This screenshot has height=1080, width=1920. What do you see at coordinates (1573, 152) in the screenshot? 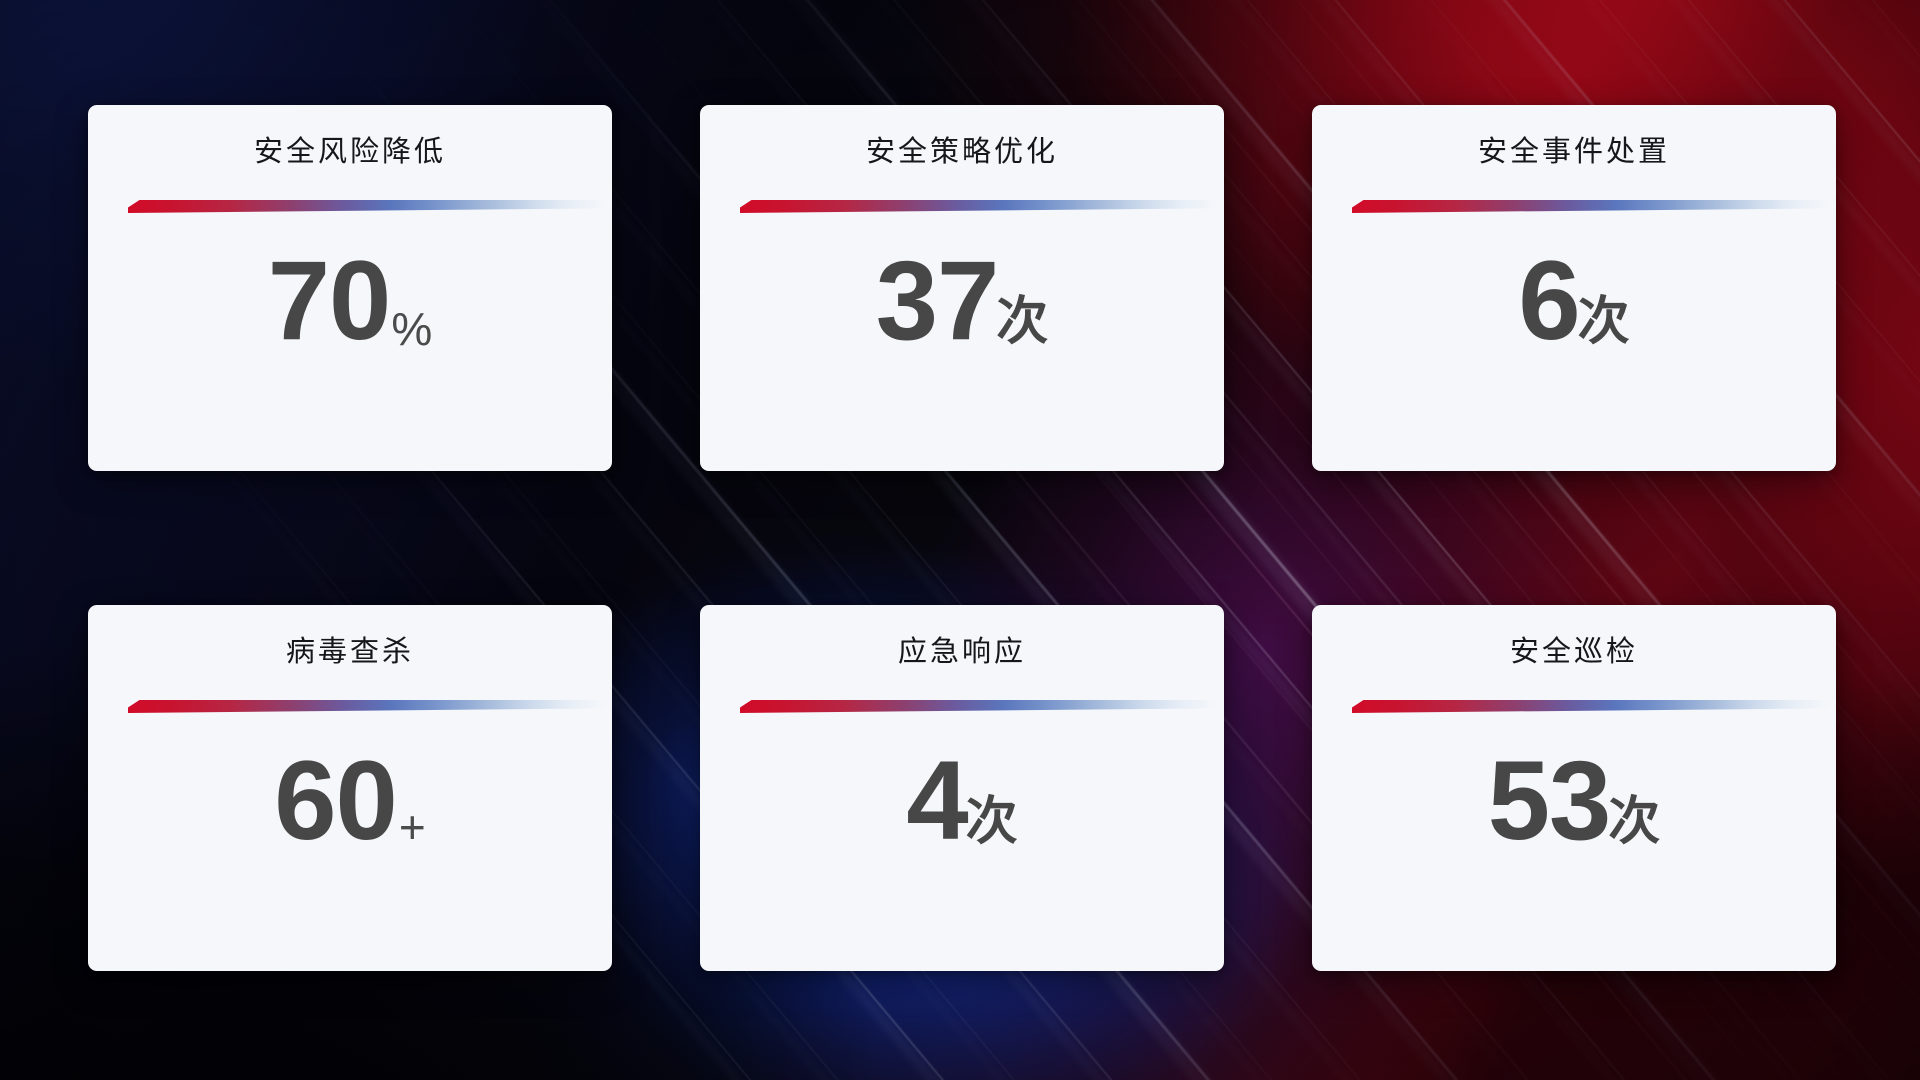
I see `stat-card-title: 安全事件处置` at bounding box center [1573, 152].